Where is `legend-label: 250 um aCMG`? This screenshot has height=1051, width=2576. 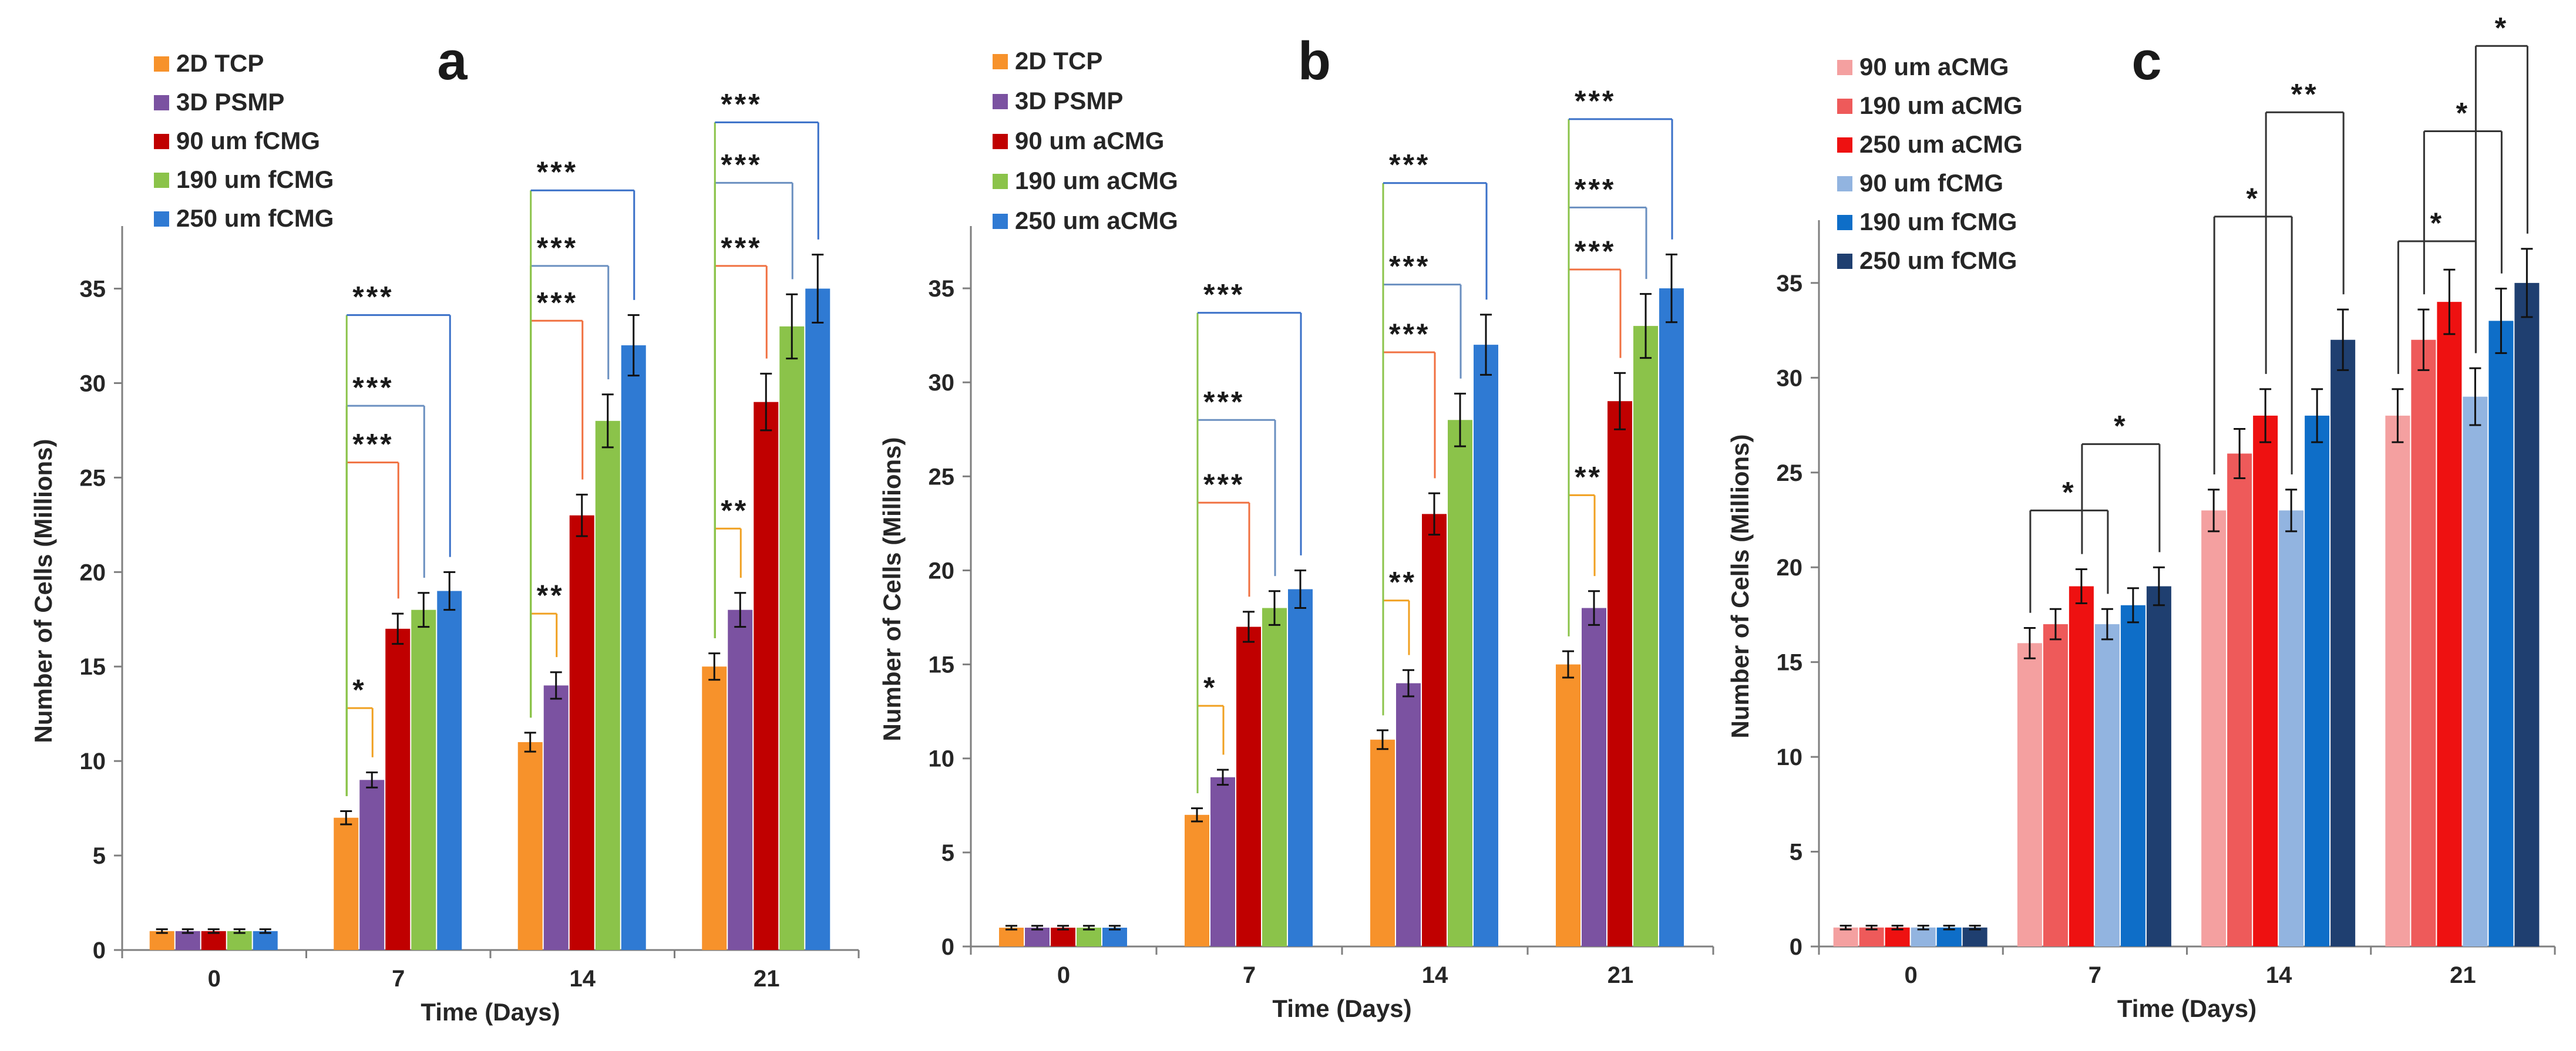
legend-label: 250 um aCMG is located at coordinates (1941, 144).